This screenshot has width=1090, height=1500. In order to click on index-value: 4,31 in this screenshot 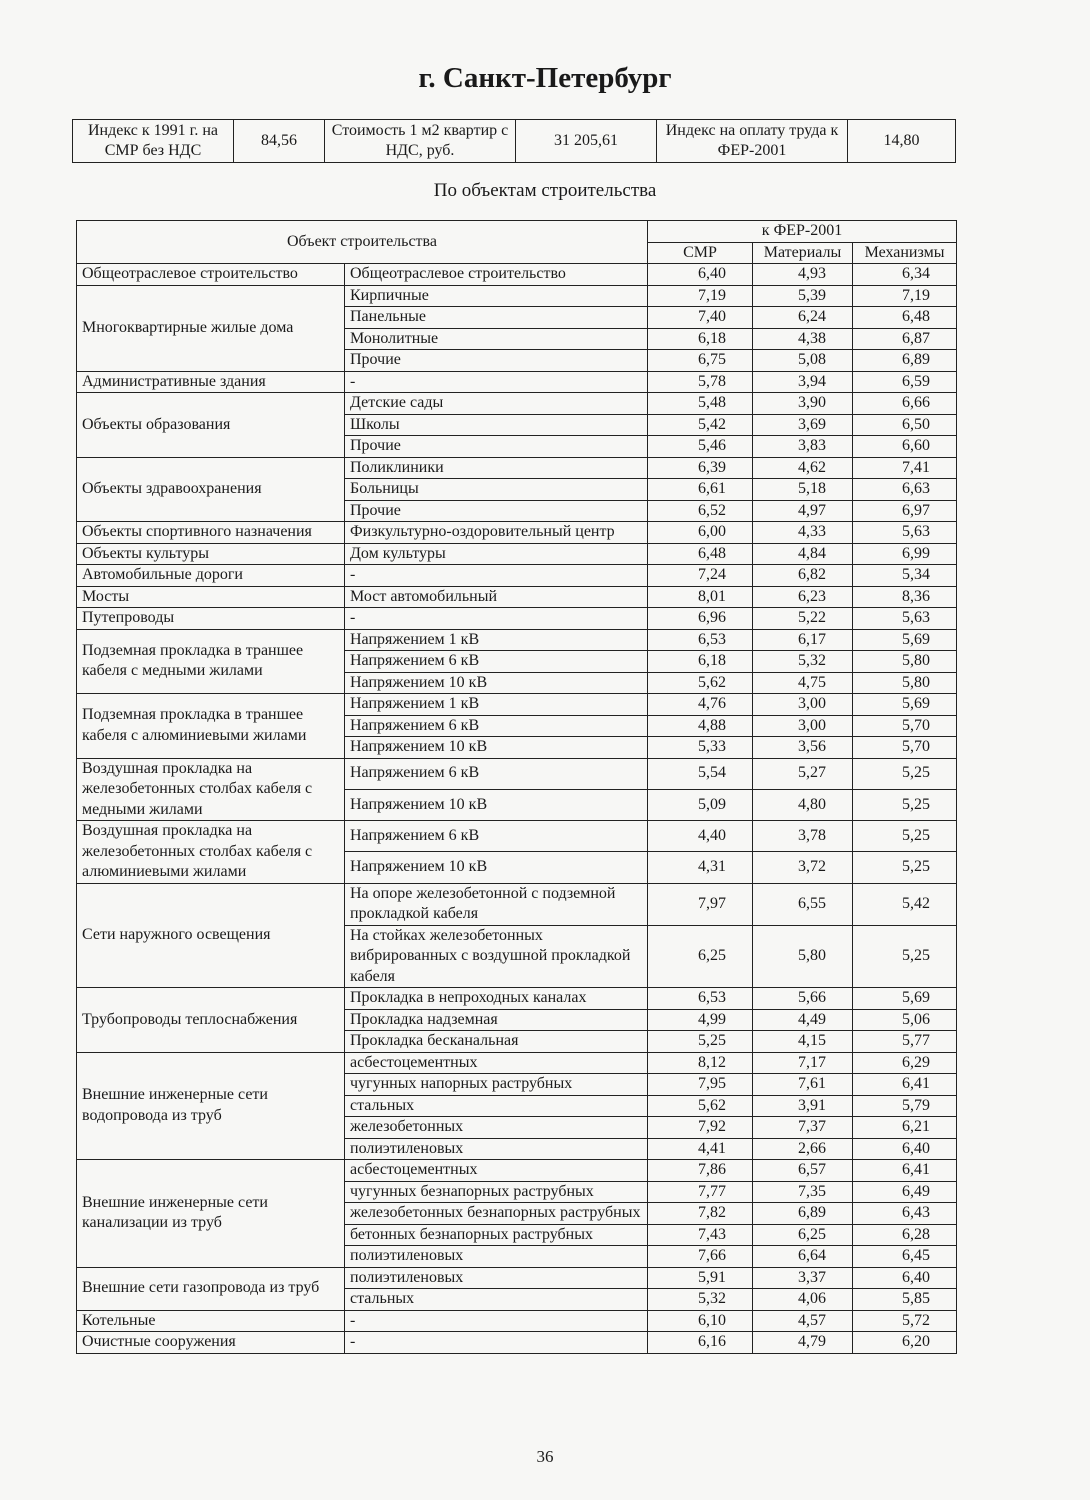, I will do `click(700, 867)`.